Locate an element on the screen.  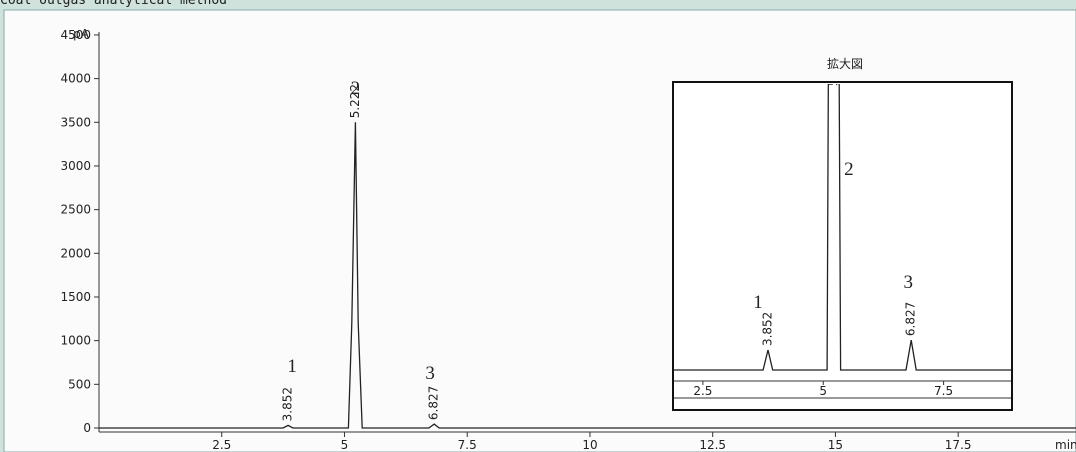
y-tick-label: 2000 is located at coordinates (75, 253).